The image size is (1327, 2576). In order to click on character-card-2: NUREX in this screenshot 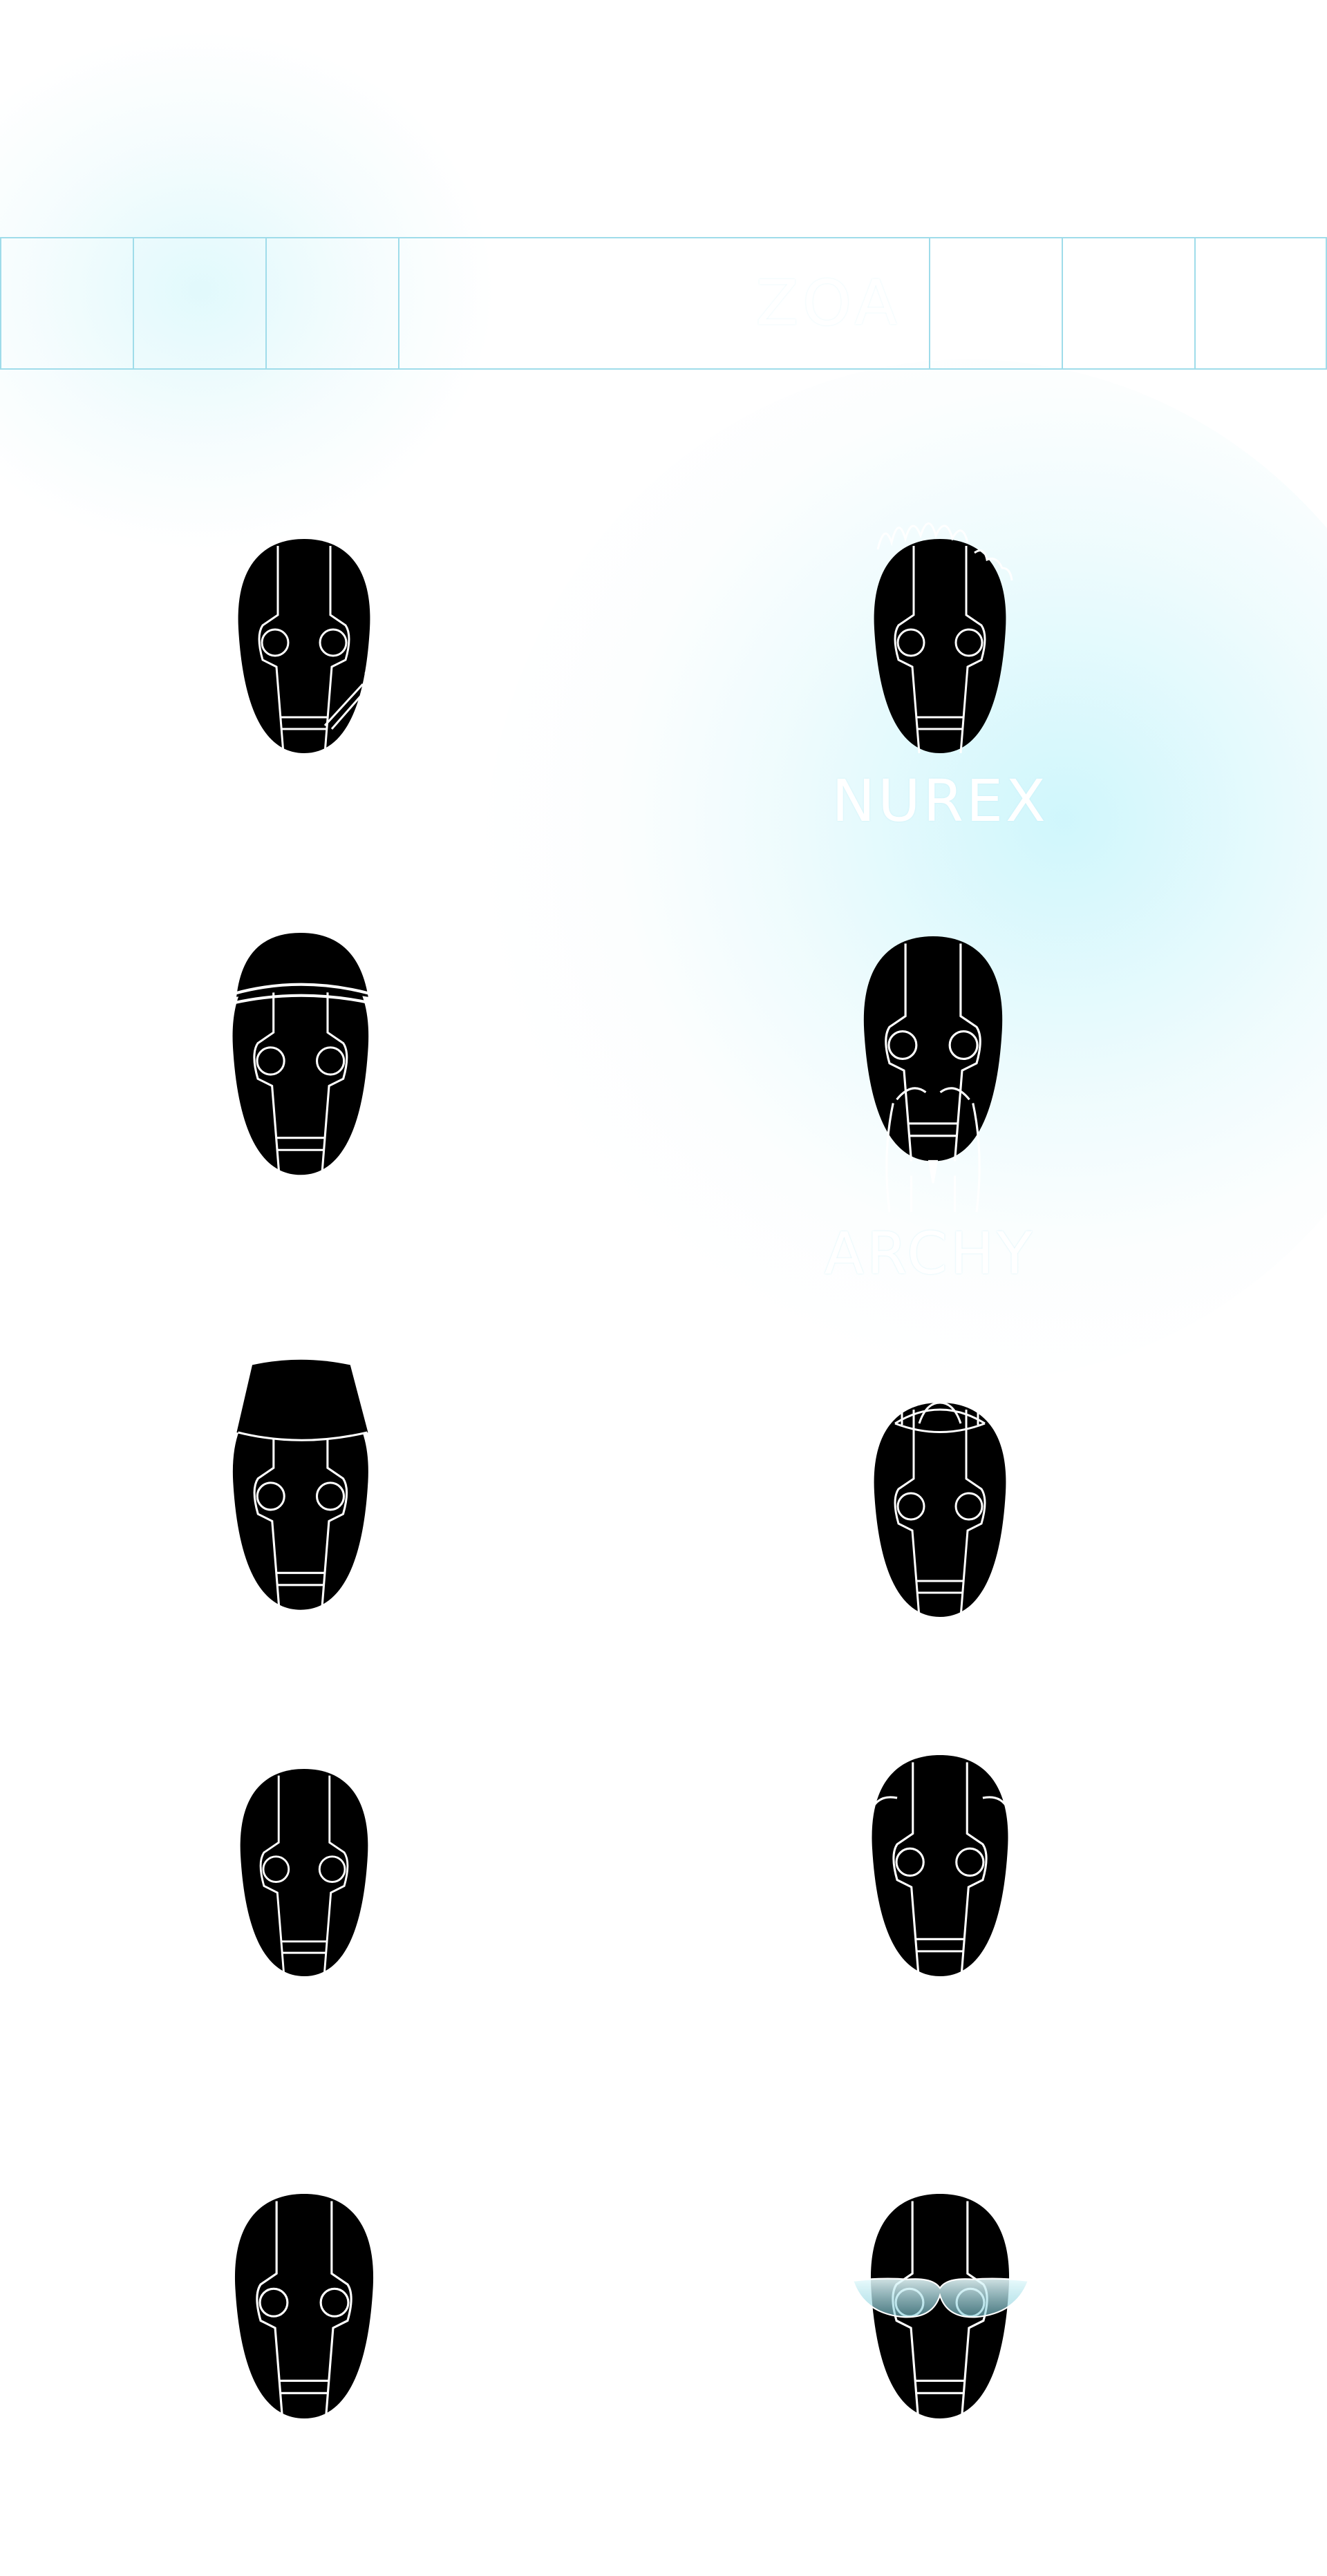, I will do `click(939, 669)`.